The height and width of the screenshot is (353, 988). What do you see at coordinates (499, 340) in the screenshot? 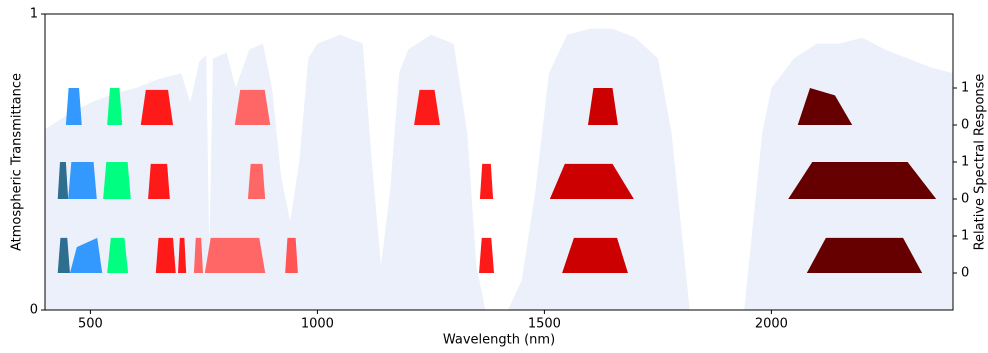
I see `x-axis-label: Wavelength (nm)` at bounding box center [499, 340].